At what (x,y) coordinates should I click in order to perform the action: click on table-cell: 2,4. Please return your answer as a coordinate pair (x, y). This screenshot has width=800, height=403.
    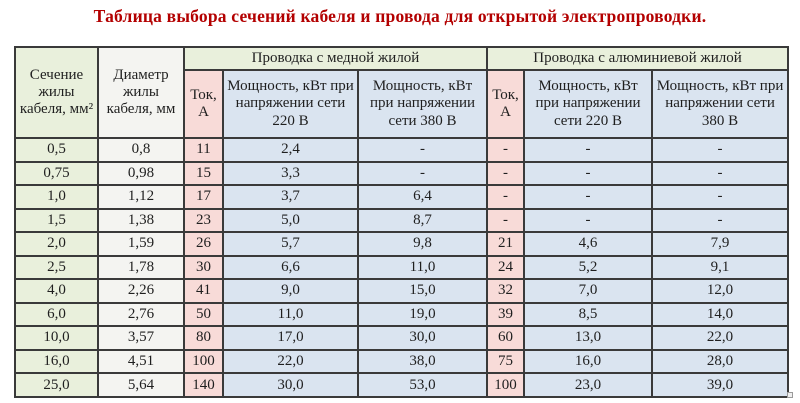
    Looking at the image, I should click on (290, 150).